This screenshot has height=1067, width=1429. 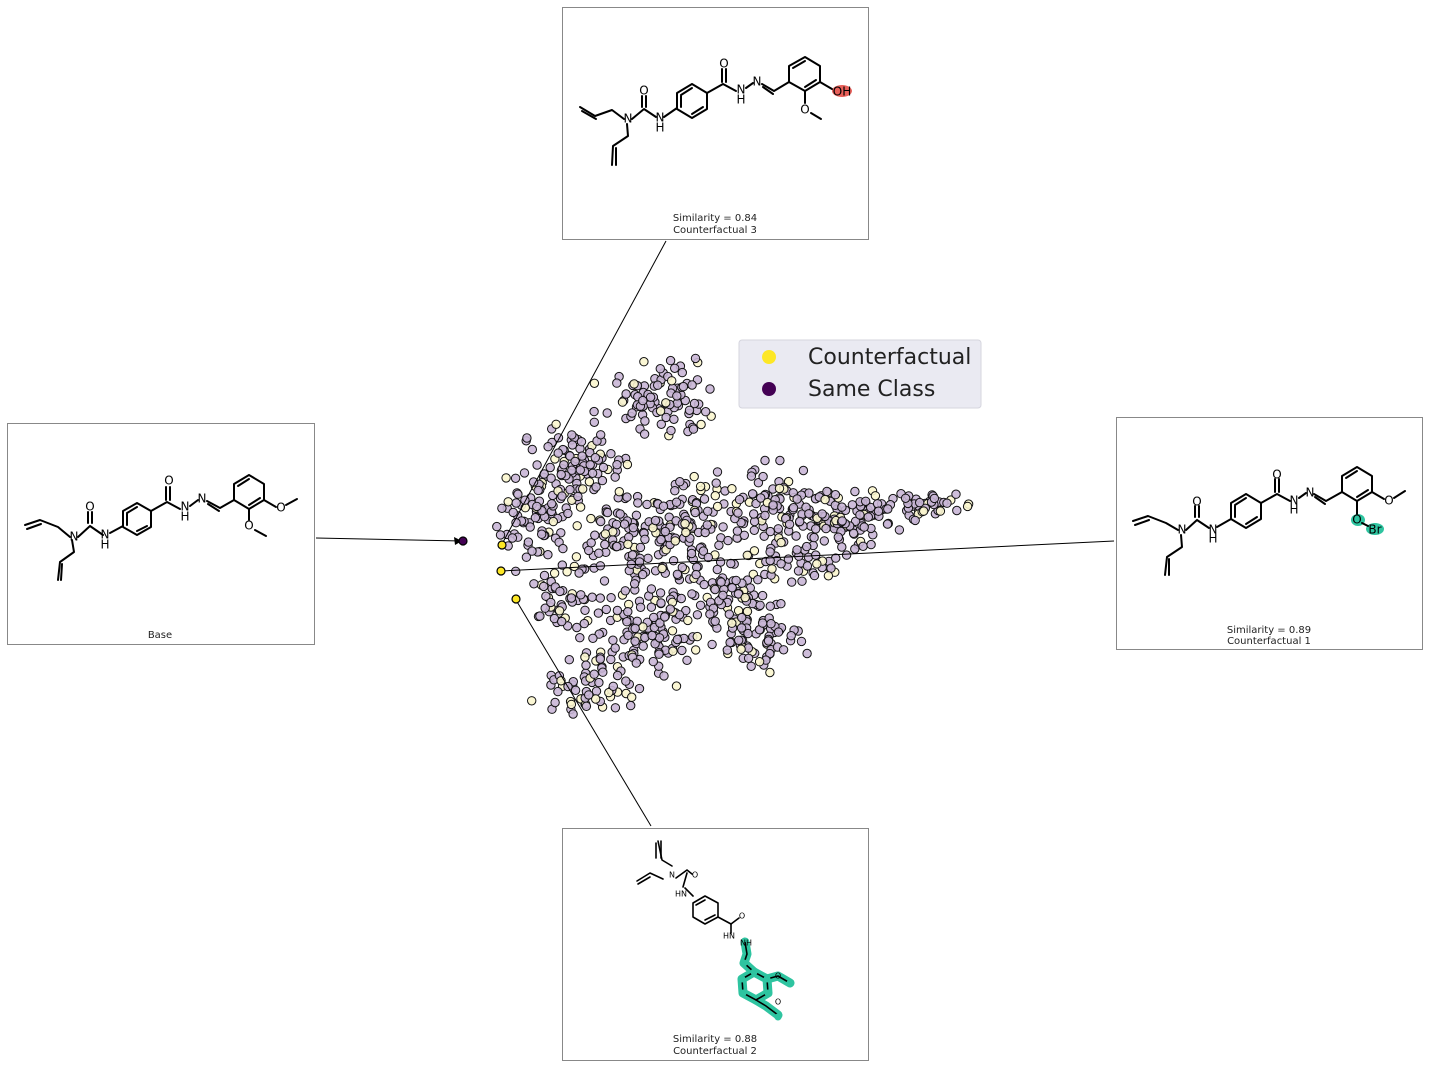 What do you see at coordinates (842, 91) in the screenshot?
I see `highlight-oh` at bounding box center [842, 91].